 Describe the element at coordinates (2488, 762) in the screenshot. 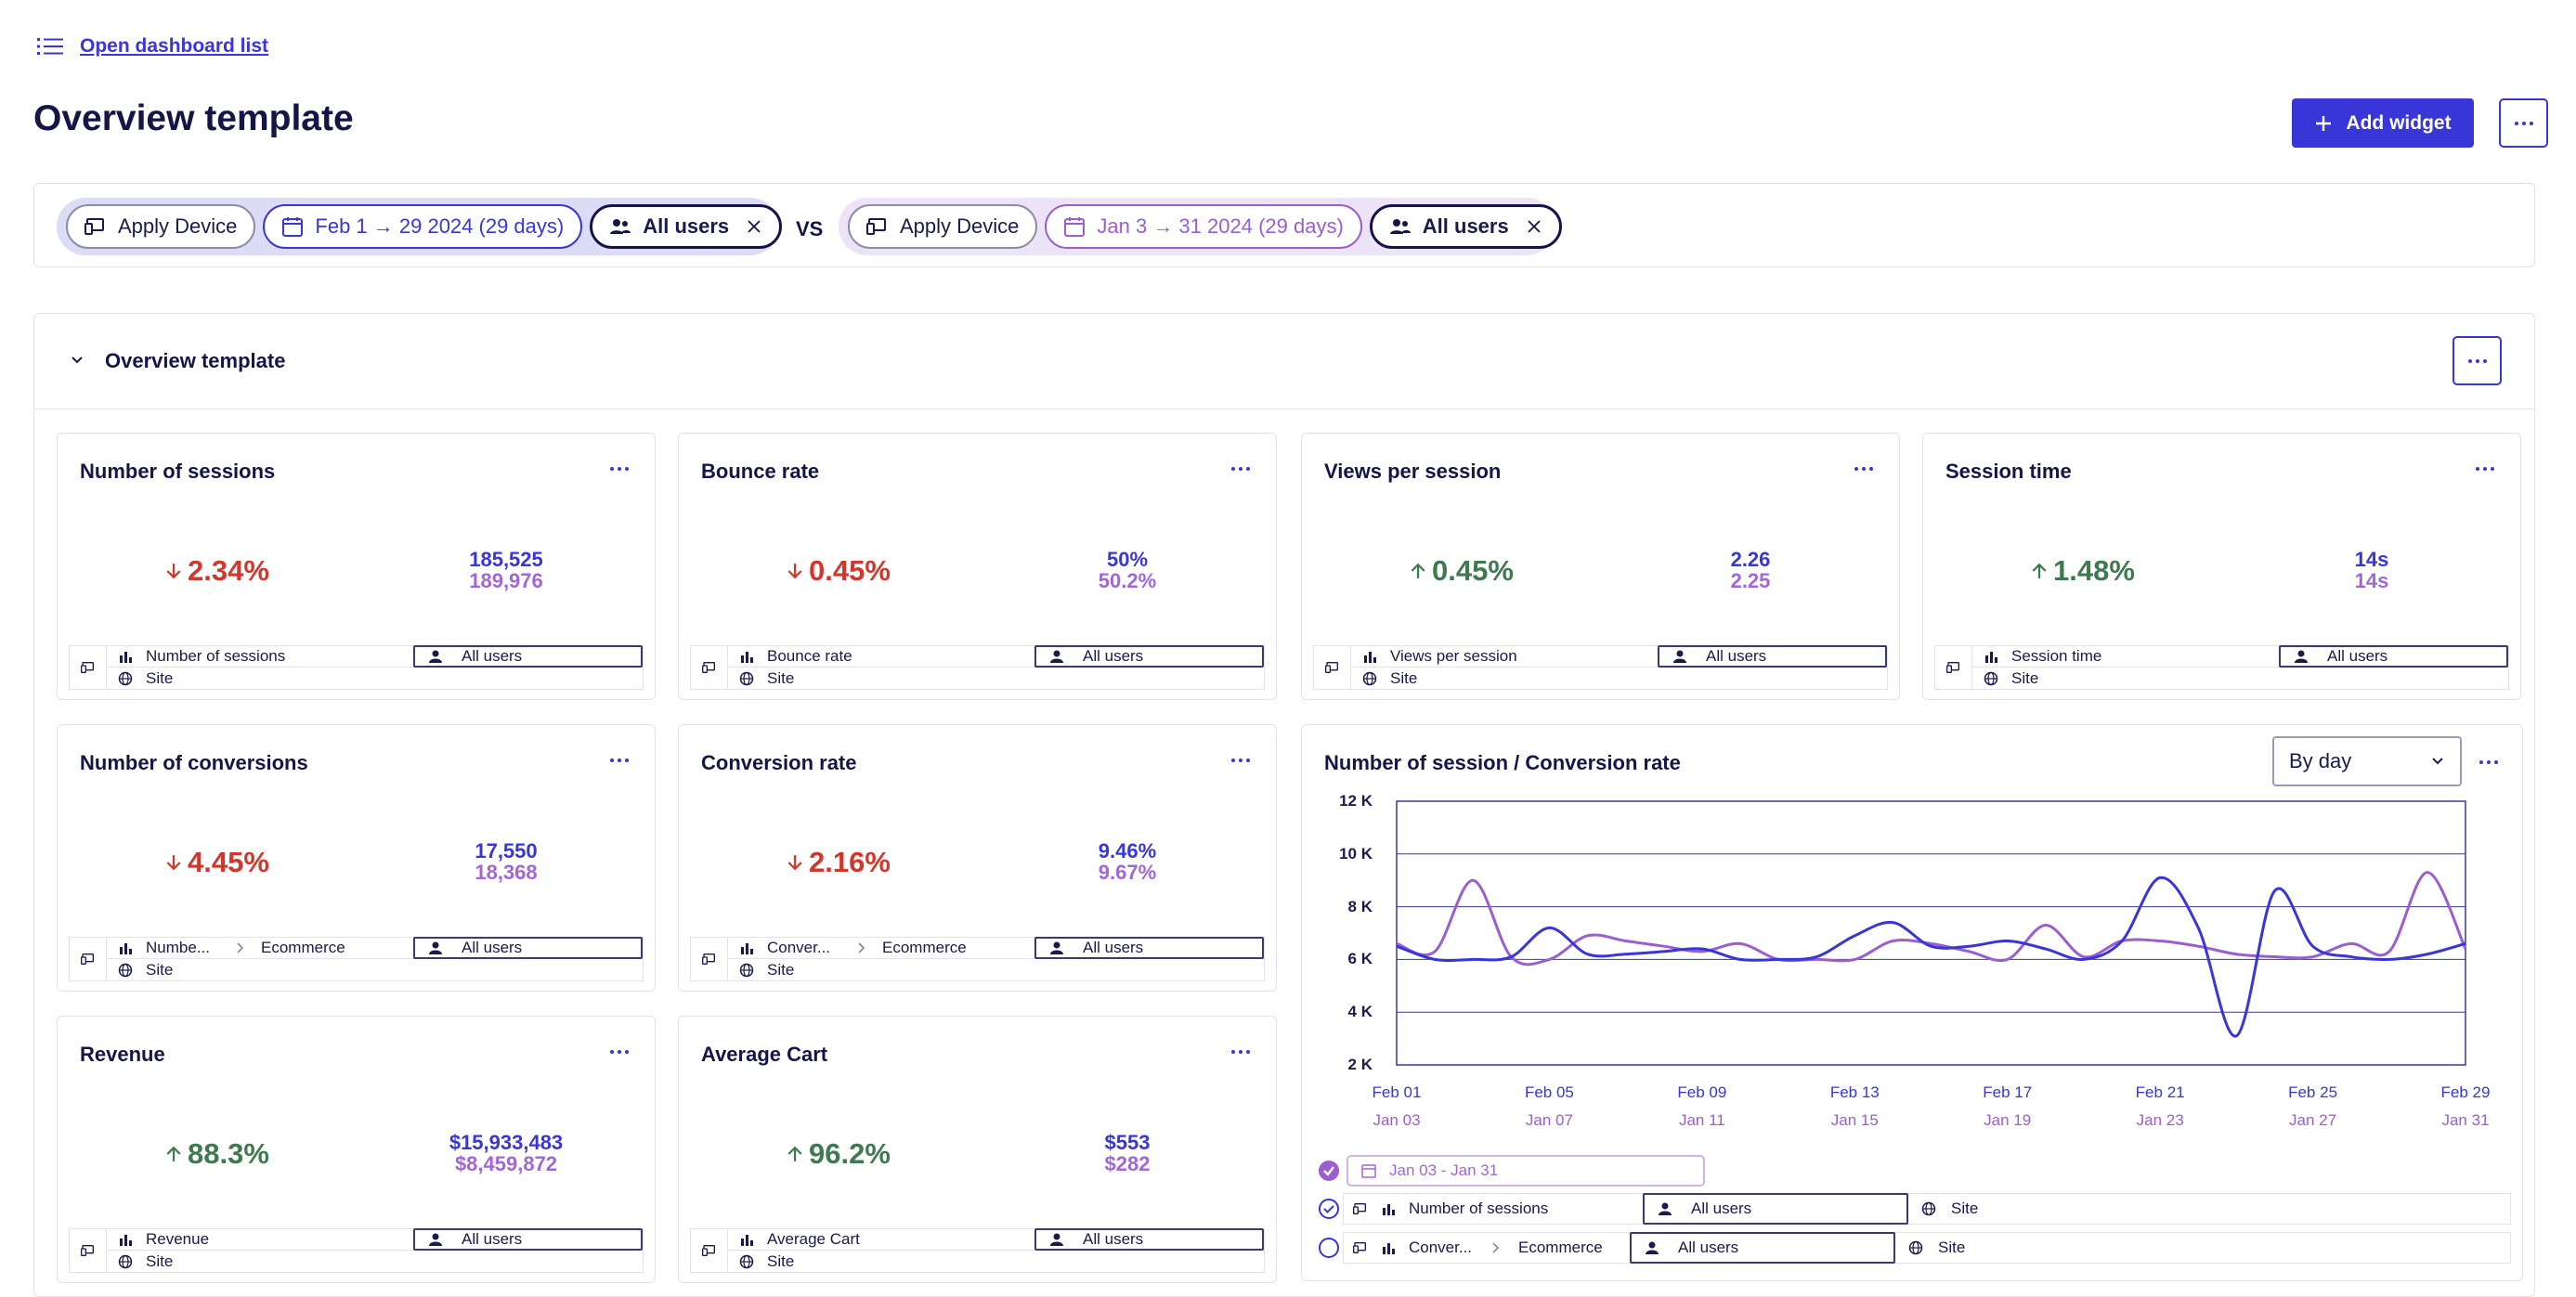

I see `chart-more-button` at that location.